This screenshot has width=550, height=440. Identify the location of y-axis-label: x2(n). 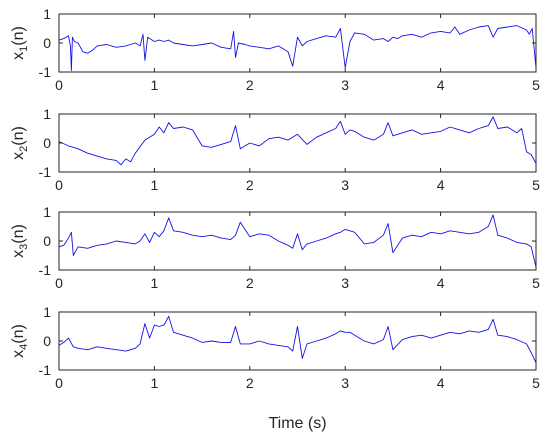
(20, 143).